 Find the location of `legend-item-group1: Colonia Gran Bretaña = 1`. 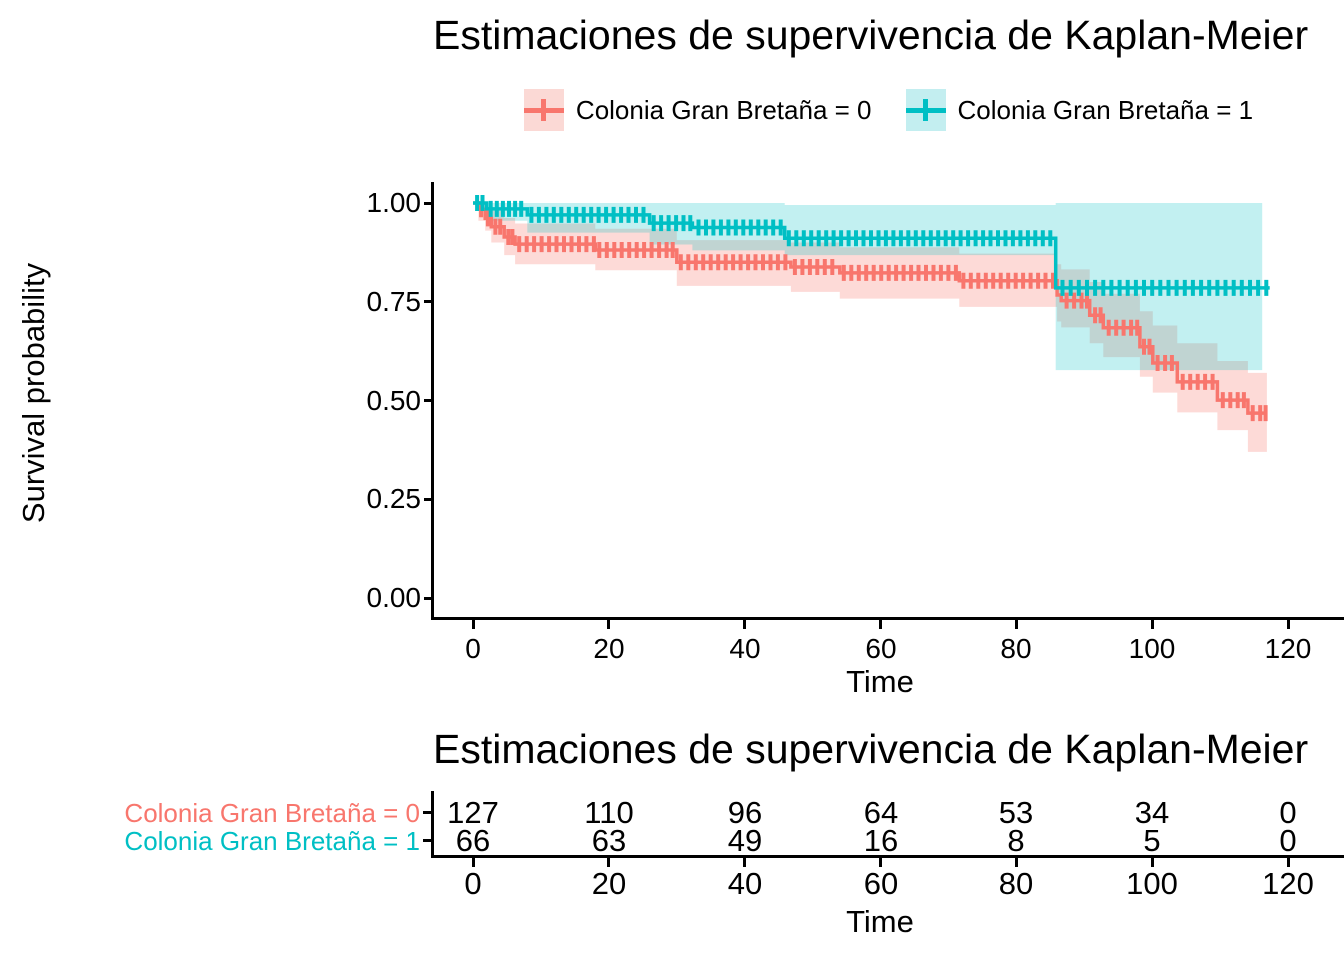

legend-item-group1: Colonia Gran Bretaña = 1 is located at coordinates (1079, 110).